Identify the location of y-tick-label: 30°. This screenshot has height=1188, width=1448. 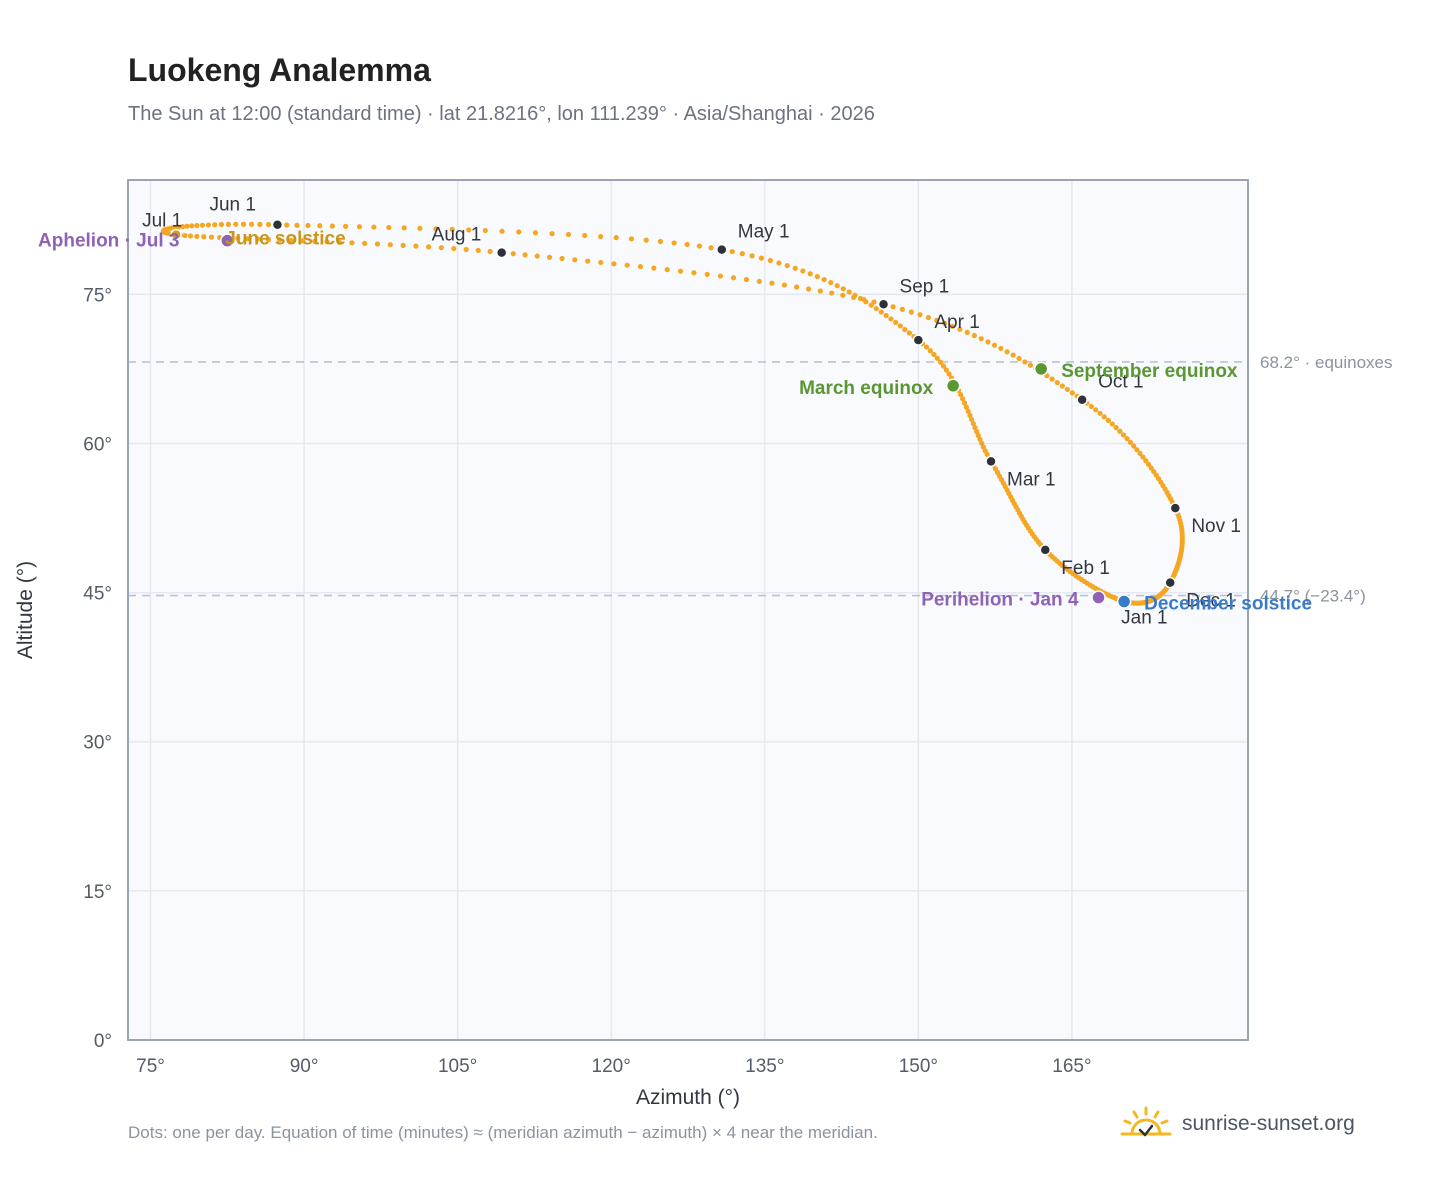
(97, 743).